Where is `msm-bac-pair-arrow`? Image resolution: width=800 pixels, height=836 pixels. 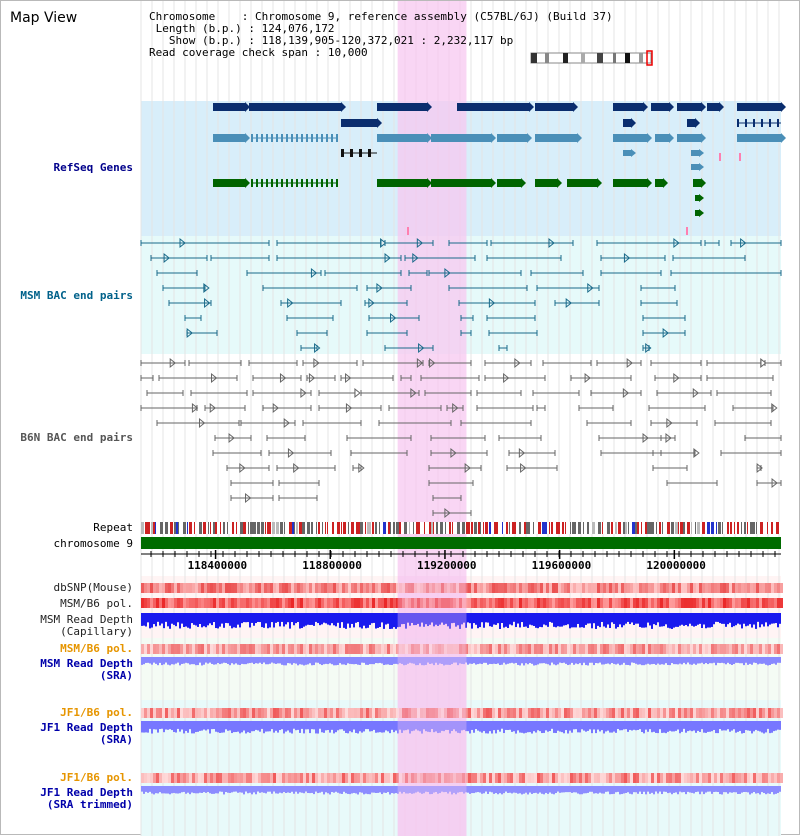
msm-bac-pair-arrow is located at coordinates (627, 258).